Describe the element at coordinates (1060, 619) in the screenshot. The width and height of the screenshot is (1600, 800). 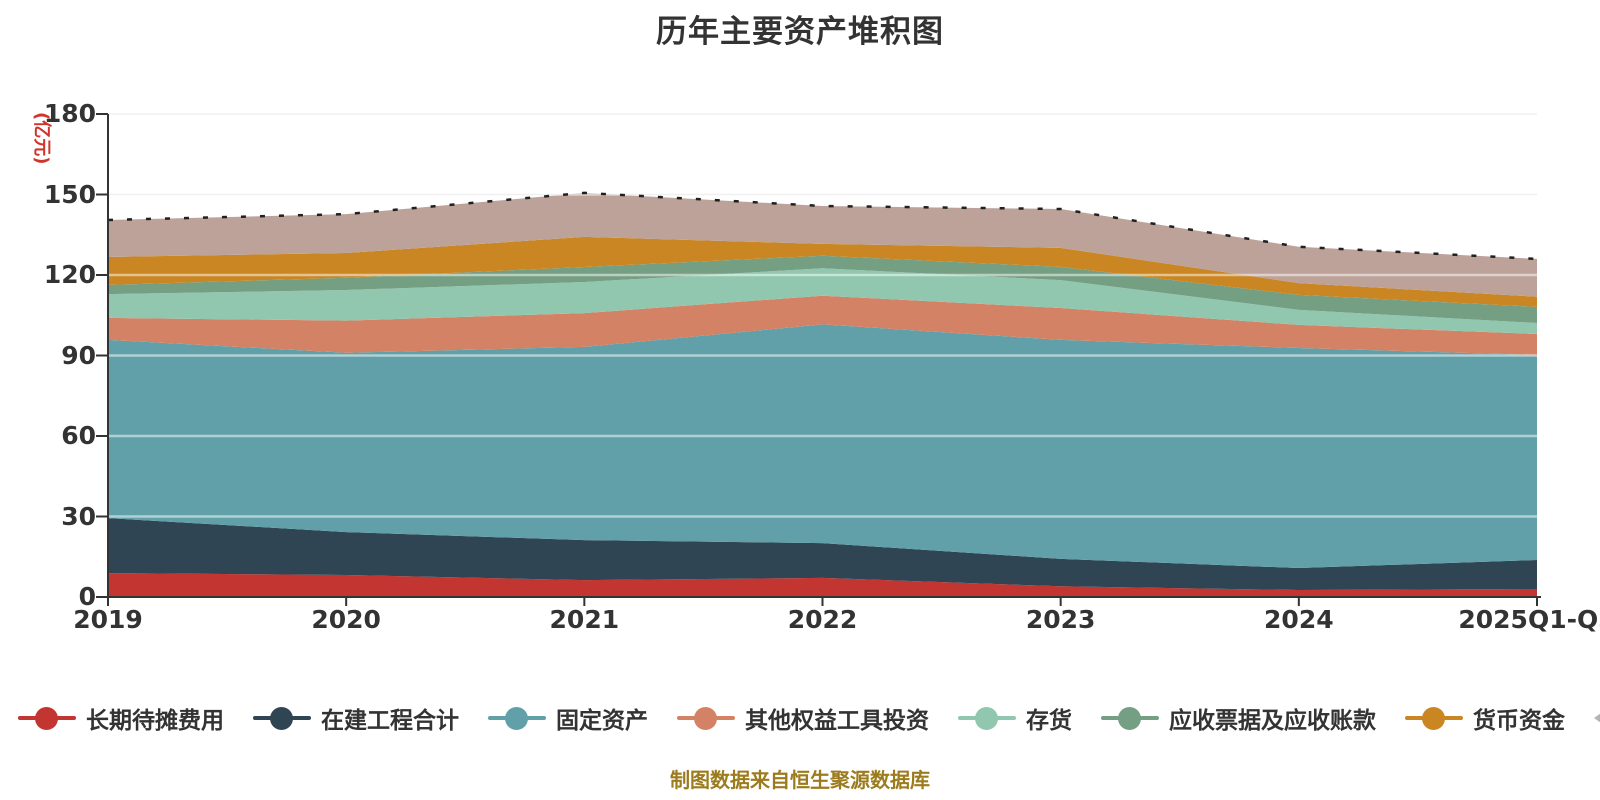
I see `x-axis-label: 2023` at that location.